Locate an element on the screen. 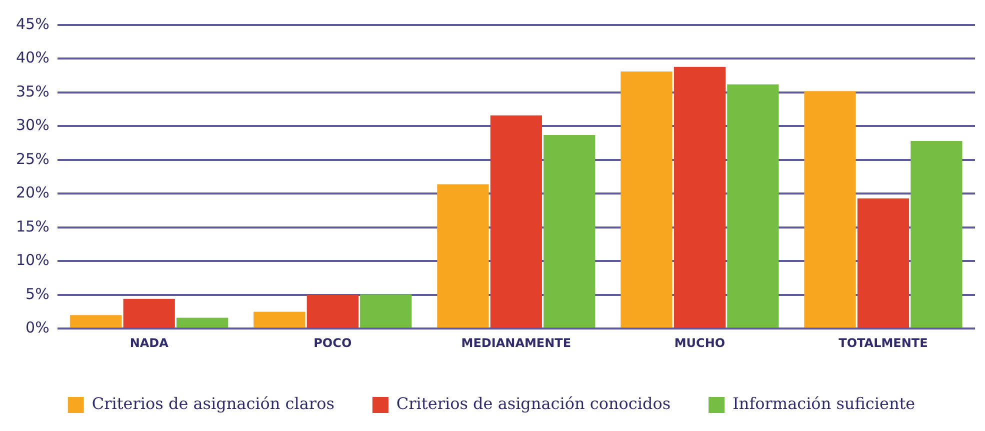 This screenshot has width=985, height=431. y-tick-label: 0% is located at coordinates (38, 327).